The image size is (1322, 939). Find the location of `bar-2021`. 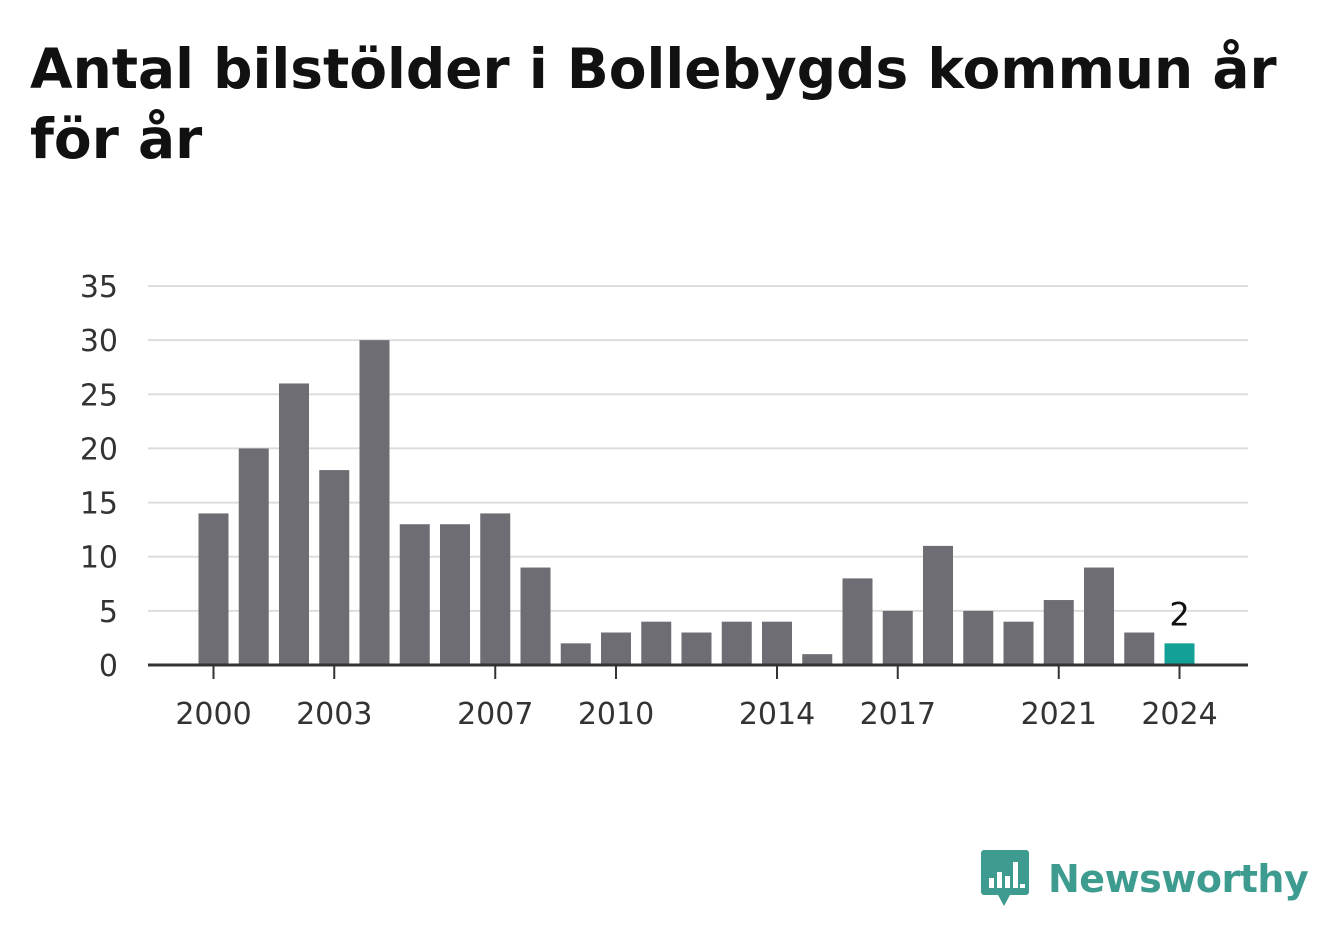

bar-2021 is located at coordinates (1058, 632).